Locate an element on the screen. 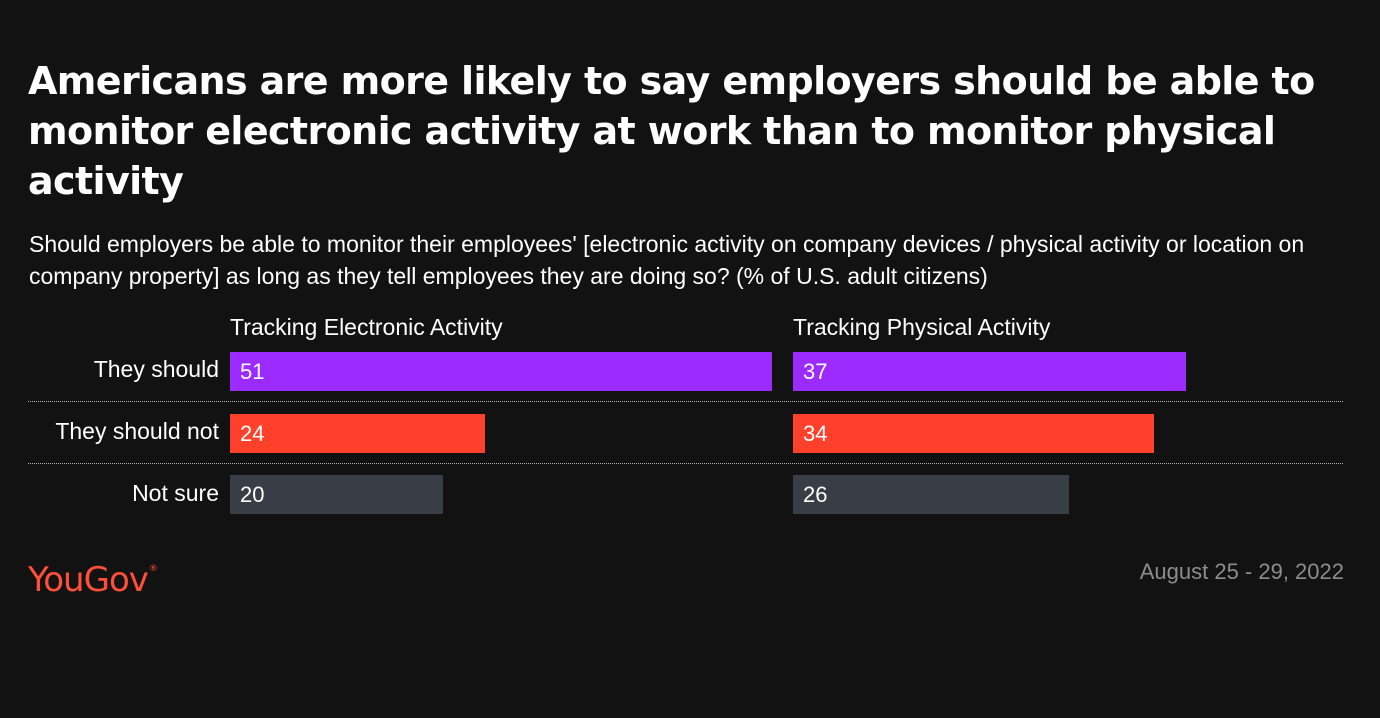 This screenshot has width=1380, height=718. panel-title: Tracking Physical Activity is located at coordinates (922, 327).